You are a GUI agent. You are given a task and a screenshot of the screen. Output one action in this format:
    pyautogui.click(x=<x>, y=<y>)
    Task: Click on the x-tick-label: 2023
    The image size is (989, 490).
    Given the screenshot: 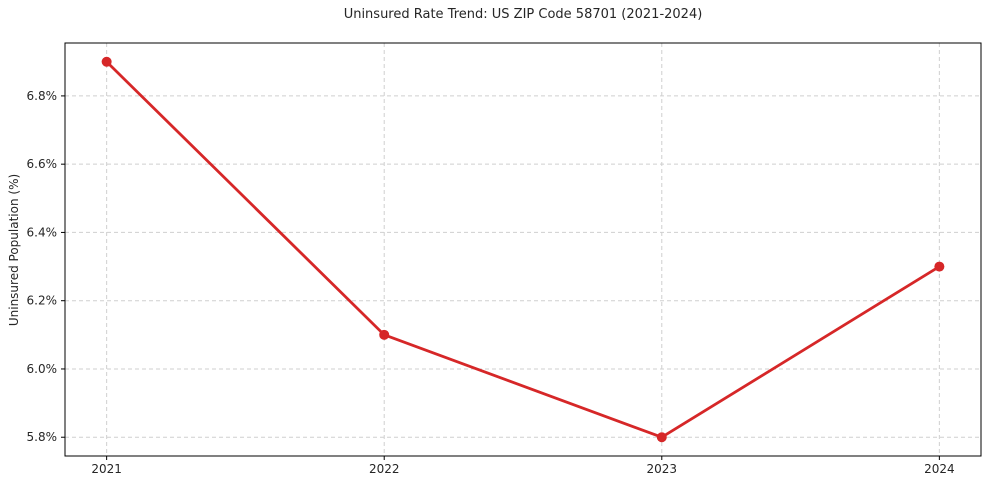 What is the action you would take?
    pyautogui.click(x=662, y=469)
    